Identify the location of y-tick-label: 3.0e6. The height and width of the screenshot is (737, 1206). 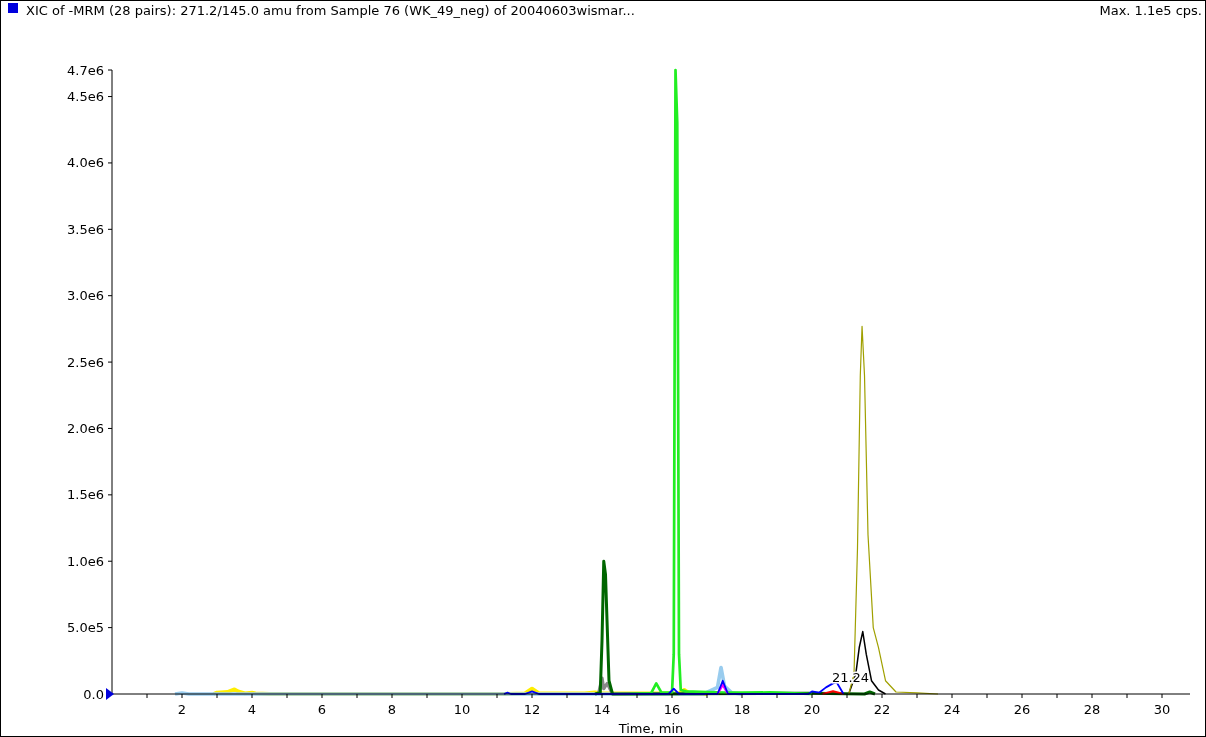
(85, 296).